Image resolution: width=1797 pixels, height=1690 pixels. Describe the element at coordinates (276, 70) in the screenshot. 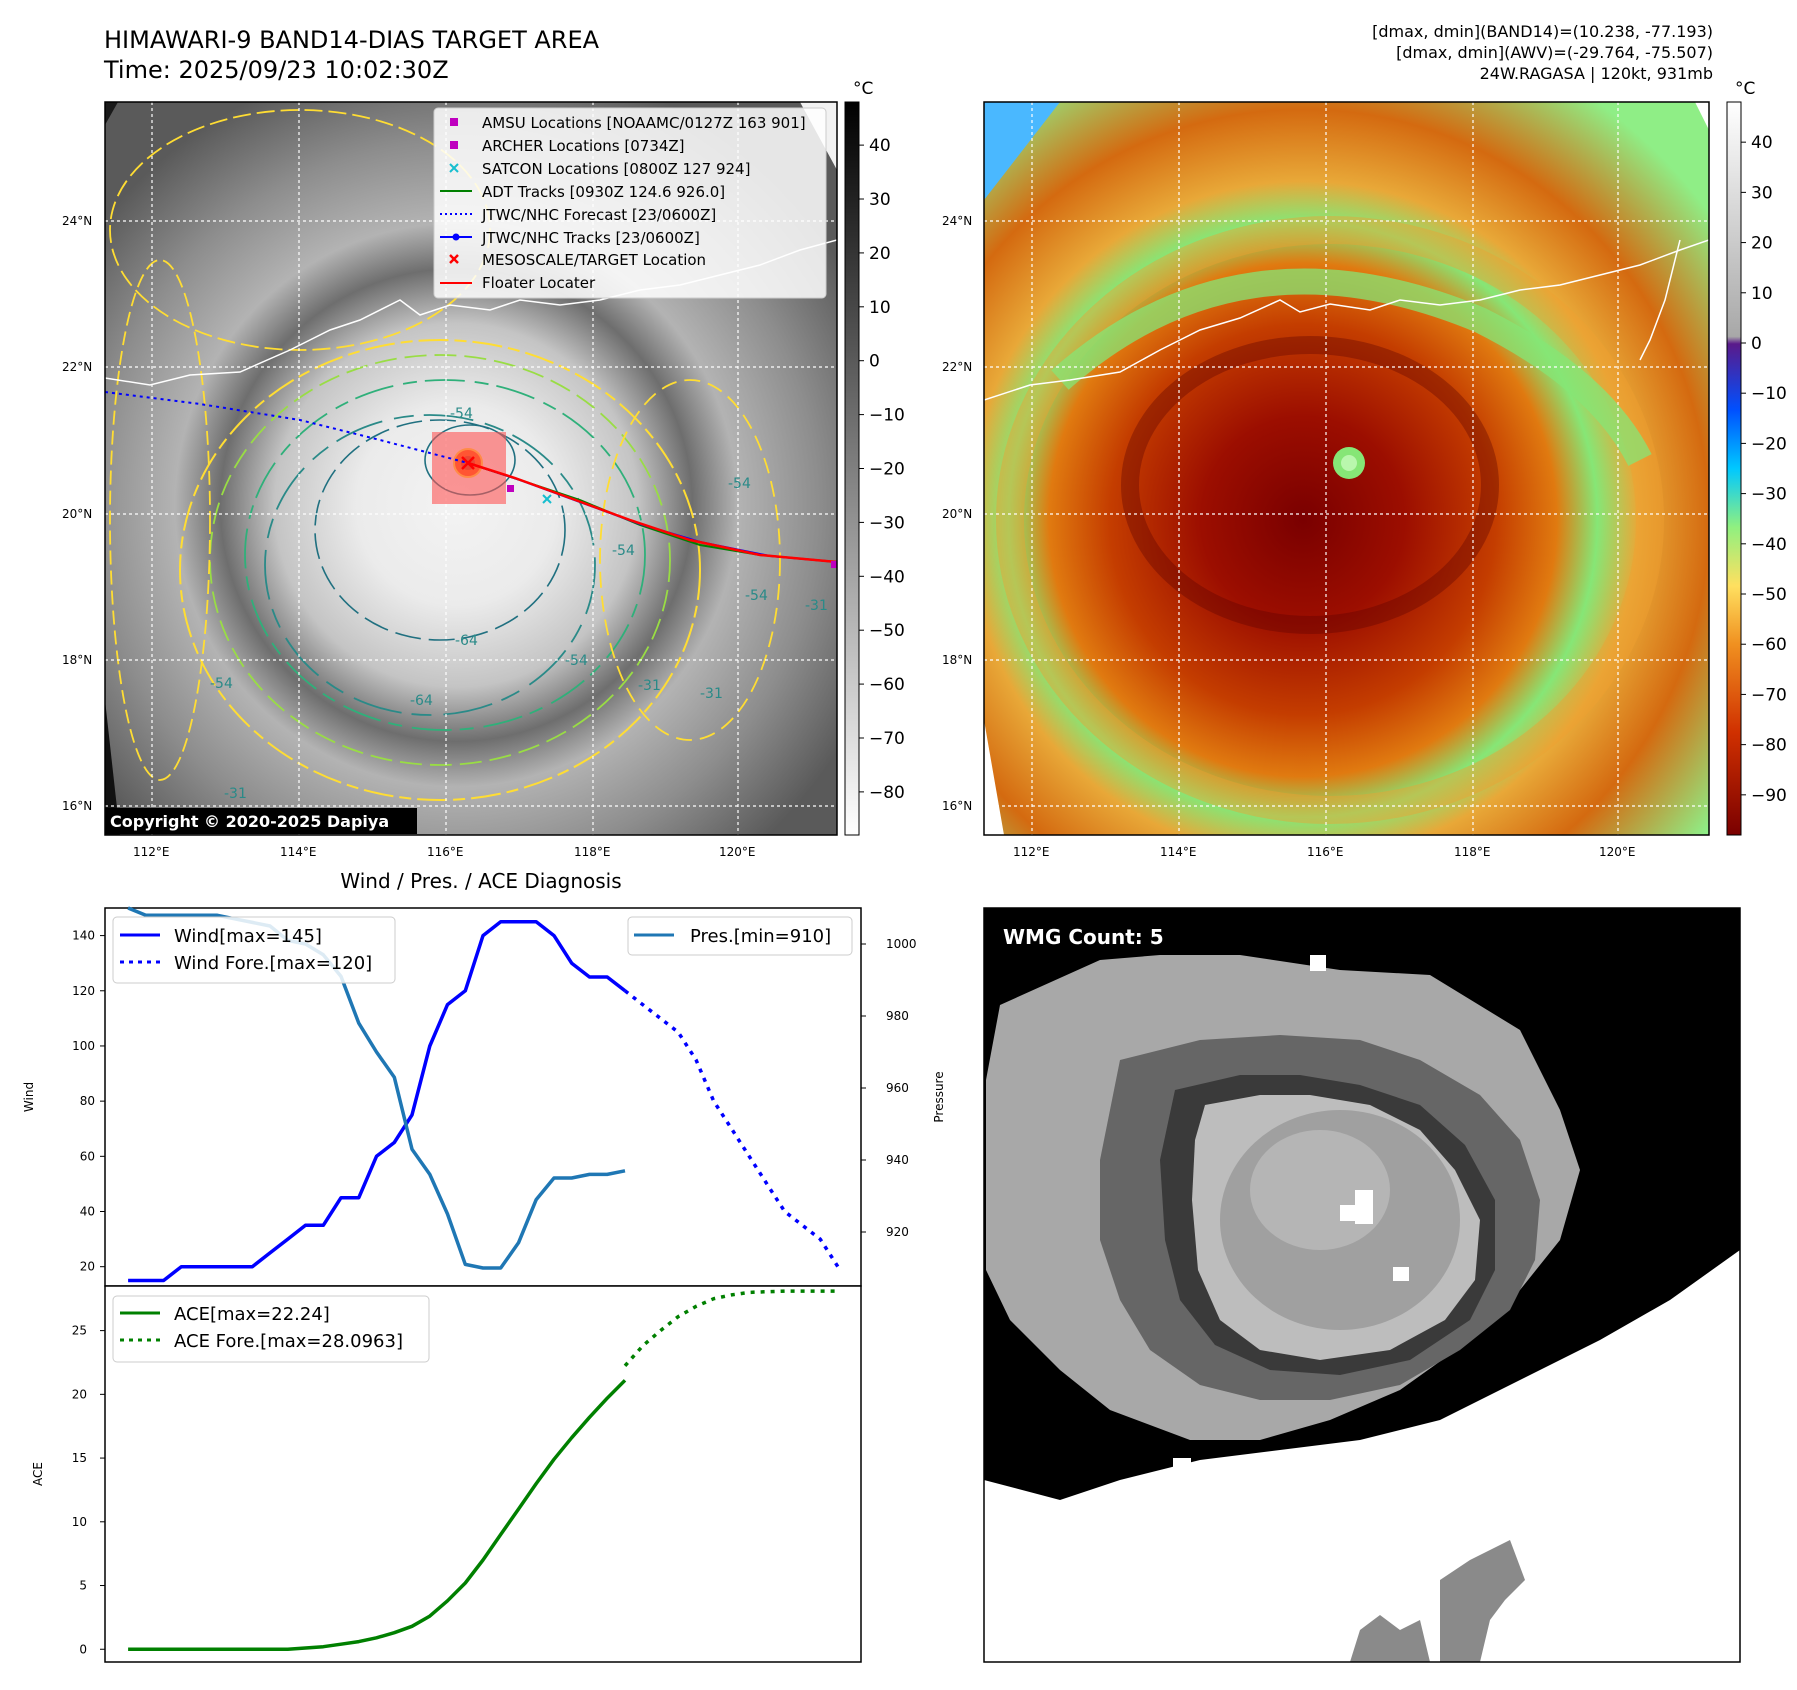

I see `figure-time: Time: 2025/09/23 10:02:30Z` at that location.